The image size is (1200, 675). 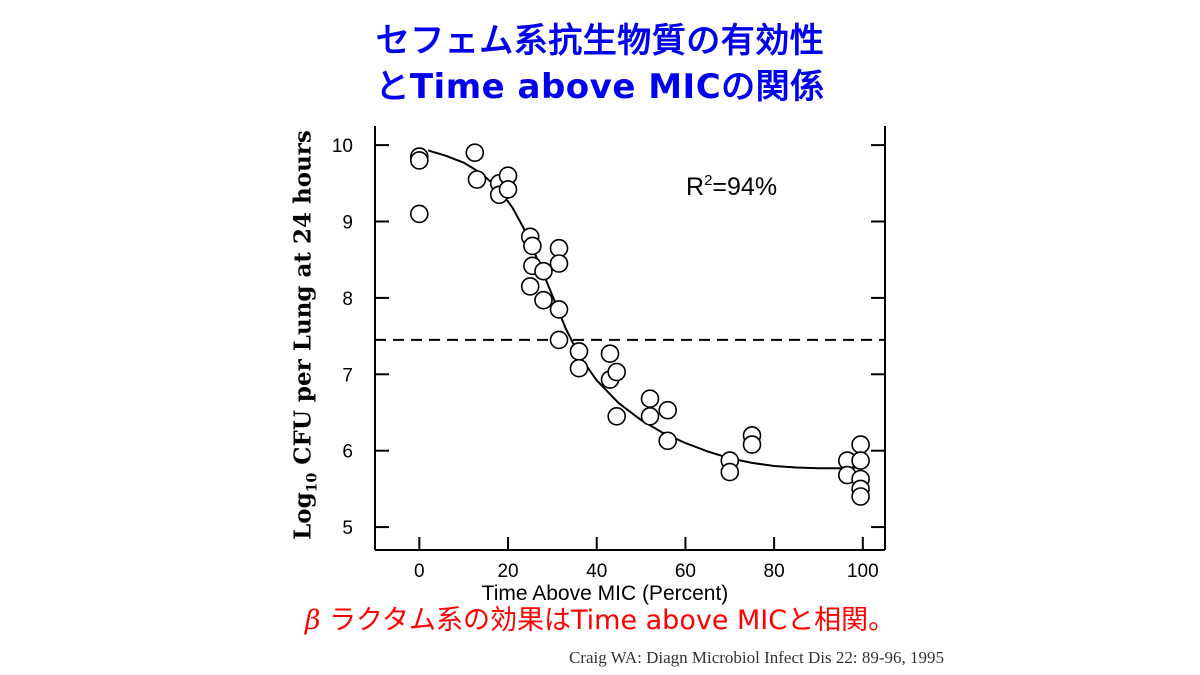 What do you see at coordinates (596, 571) in the screenshot?
I see `x-tick-label: 40` at bounding box center [596, 571].